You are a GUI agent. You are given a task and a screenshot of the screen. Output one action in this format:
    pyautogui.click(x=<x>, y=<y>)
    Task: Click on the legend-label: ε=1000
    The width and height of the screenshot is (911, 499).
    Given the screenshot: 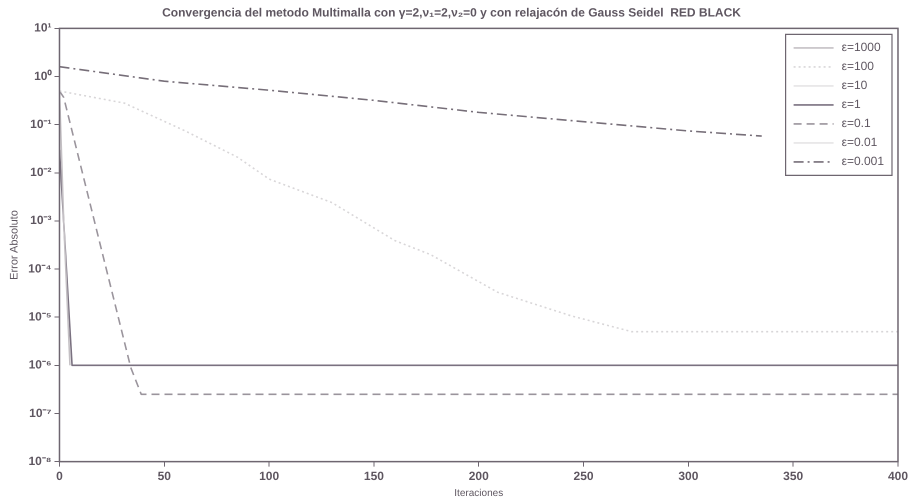 What is the action you would take?
    pyautogui.click(x=861, y=47)
    